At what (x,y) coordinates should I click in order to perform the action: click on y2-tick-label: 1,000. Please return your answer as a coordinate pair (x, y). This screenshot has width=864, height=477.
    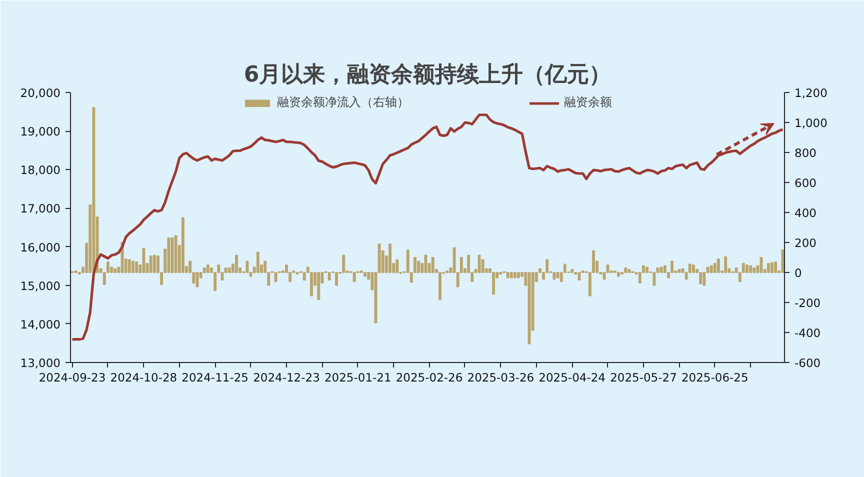
    Looking at the image, I should click on (811, 123).